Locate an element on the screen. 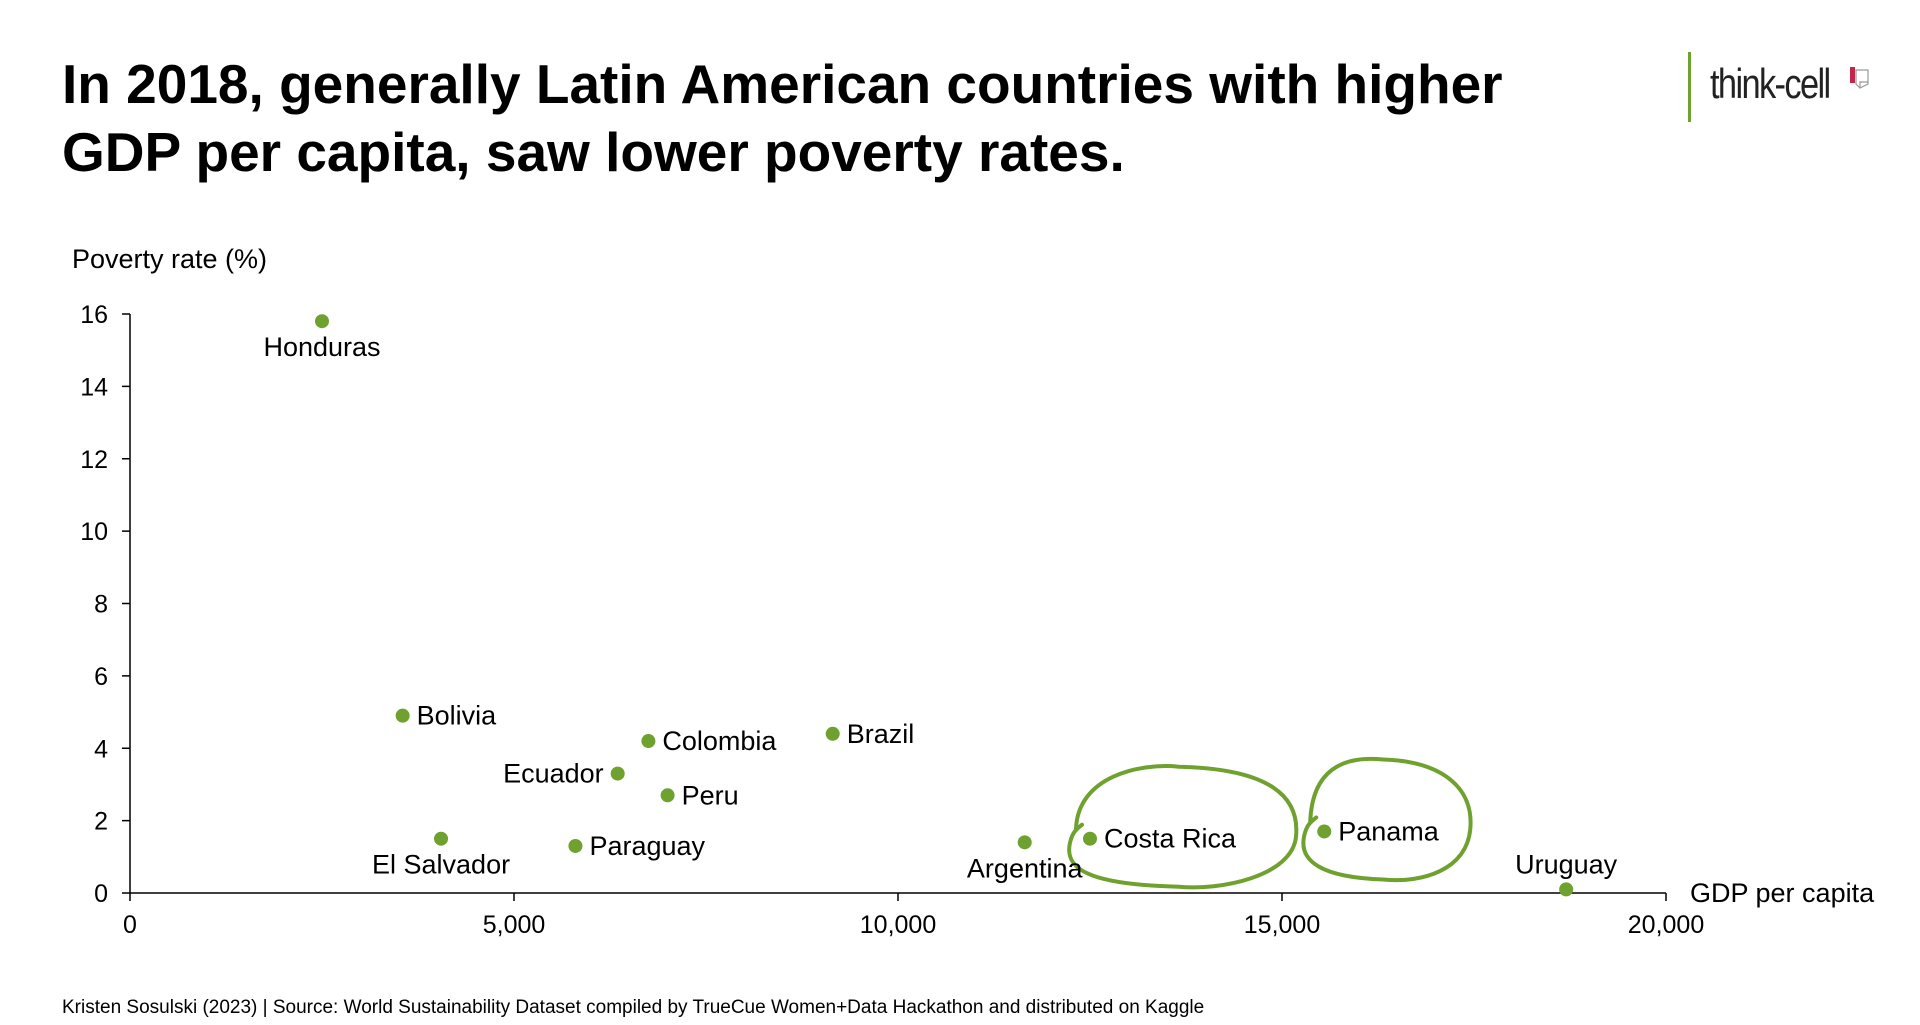  x-tick-label: 20,000 is located at coordinates (1666, 925).